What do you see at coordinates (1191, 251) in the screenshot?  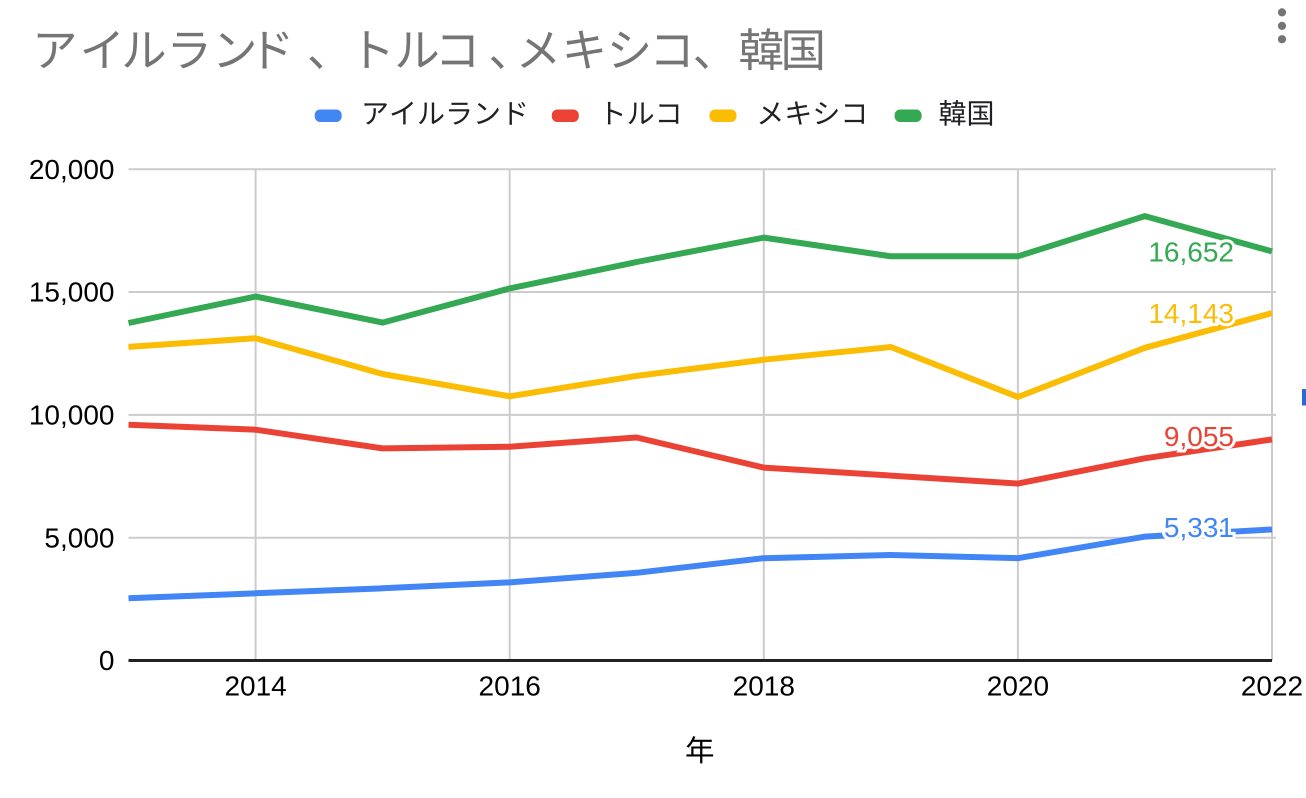 I see `svg-text: 16,652` at bounding box center [1191, 251].